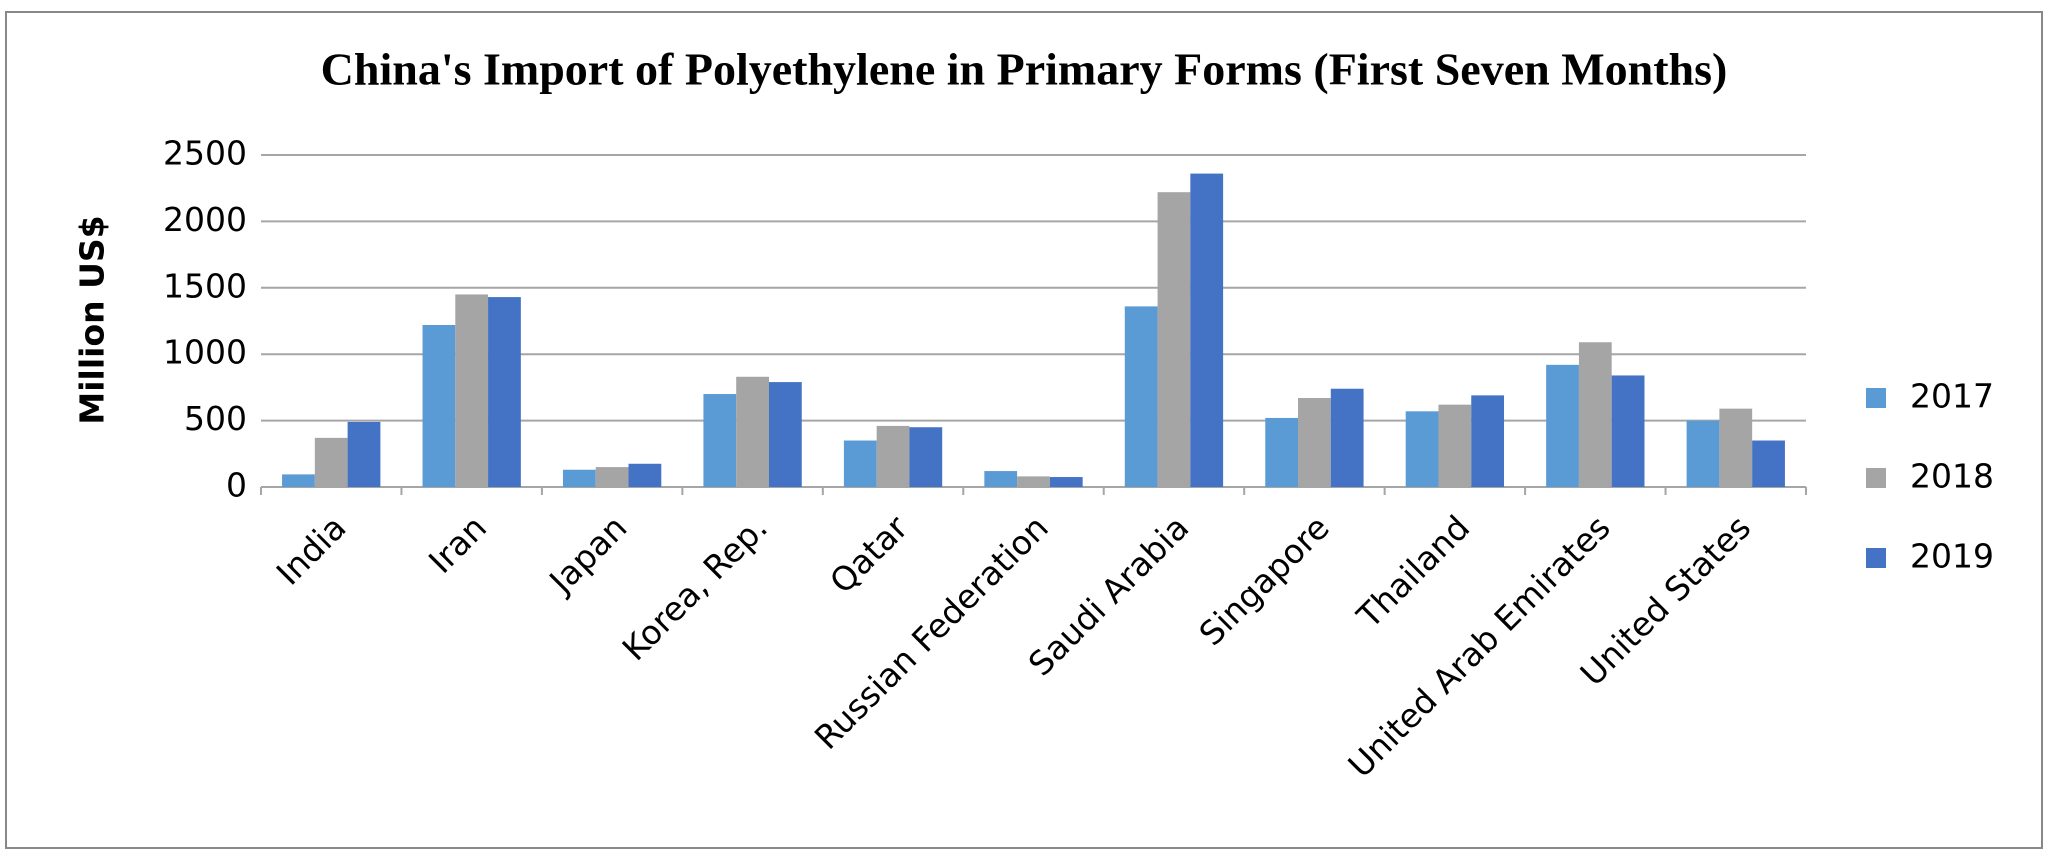 The width and height of the screenshot is (2048, 854). I want to click on y-tick-label: 0, so click(236, 485).